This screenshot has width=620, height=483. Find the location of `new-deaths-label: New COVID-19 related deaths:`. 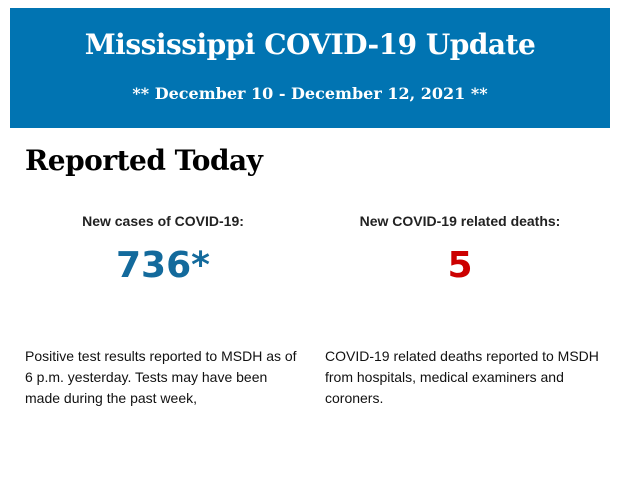

new-deaths-label: New COVID-19 related deaths: is located at coordinates (460, 221).